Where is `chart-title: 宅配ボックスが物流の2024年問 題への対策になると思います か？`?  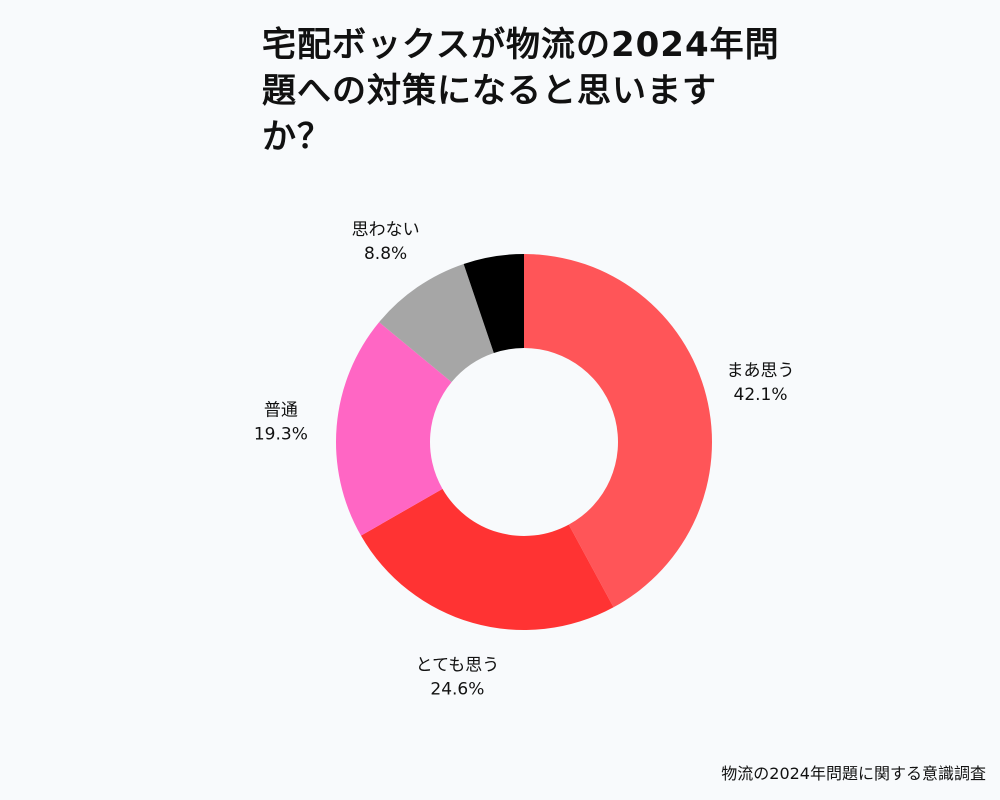
chart-title: 宅配ボックスが物流の2024年問 題への対策になると思います か？ is located at coordinates (522, 91).